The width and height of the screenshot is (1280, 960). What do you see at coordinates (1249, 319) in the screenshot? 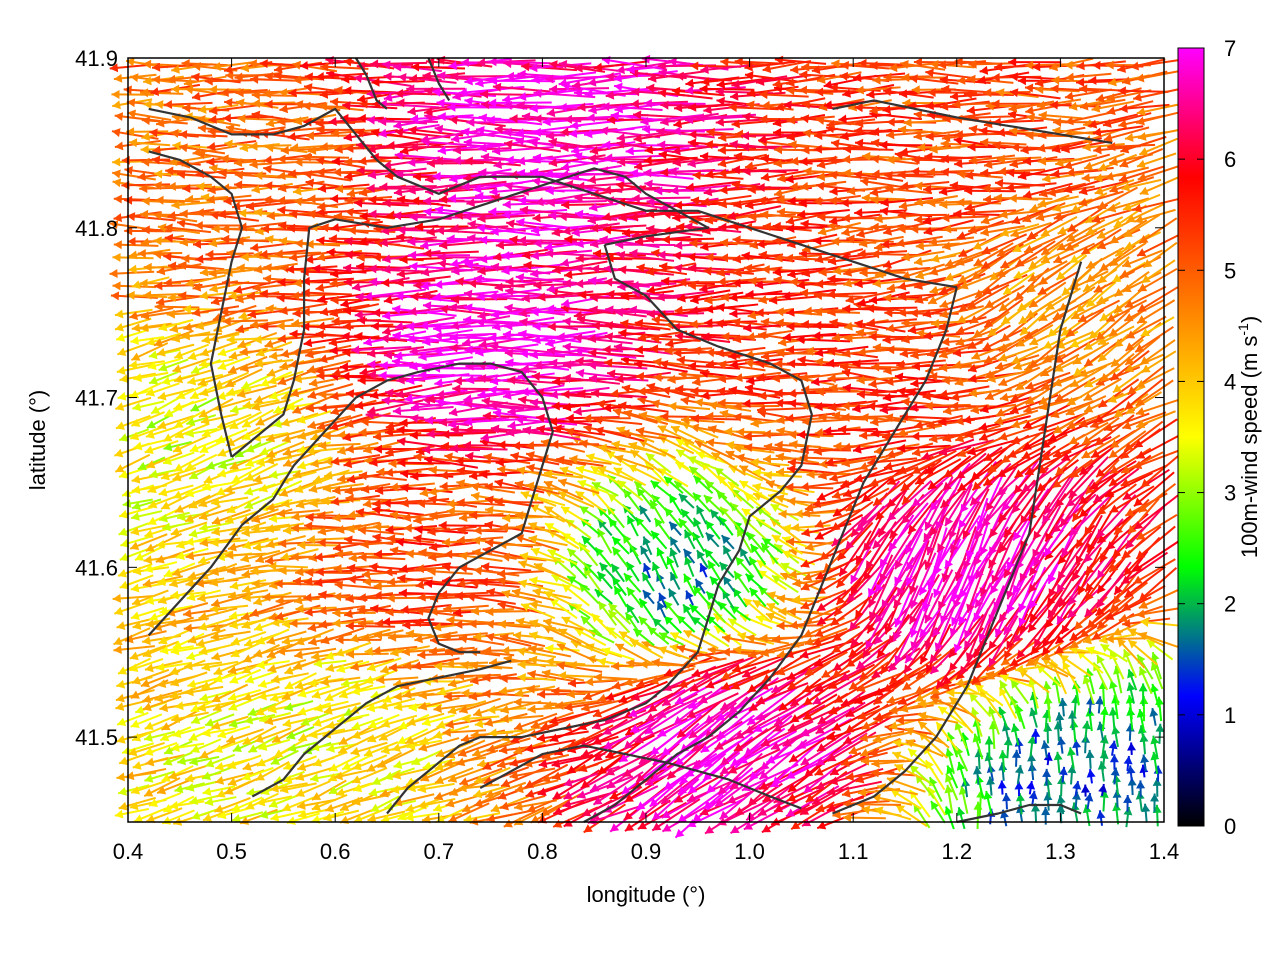
I see `colorbar-label-close: )` at bounding box center [1249, 319].